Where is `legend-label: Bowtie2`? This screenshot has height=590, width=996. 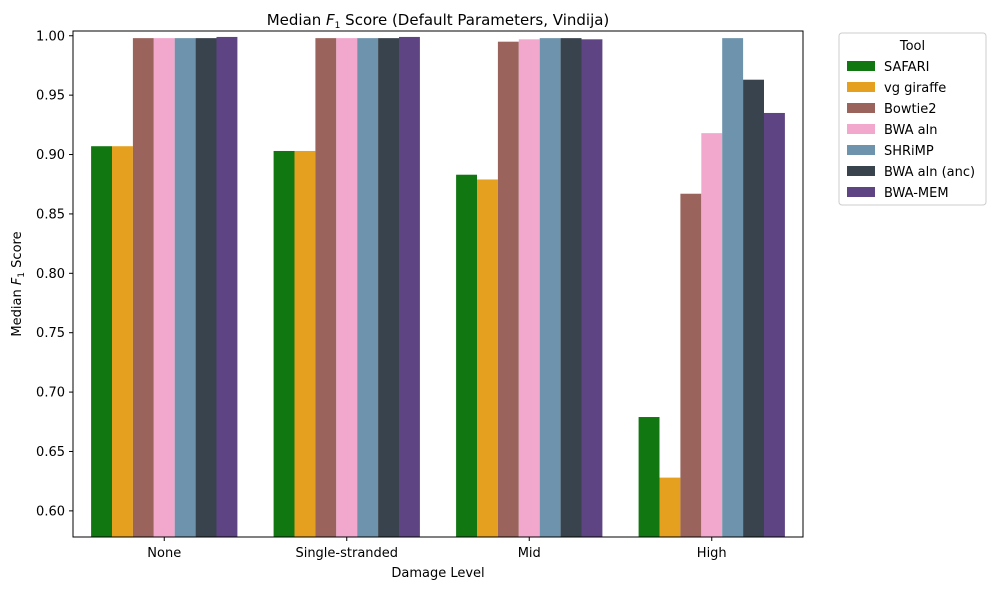 legend-label: Bowtie2 is located at coordinates (910, 109).